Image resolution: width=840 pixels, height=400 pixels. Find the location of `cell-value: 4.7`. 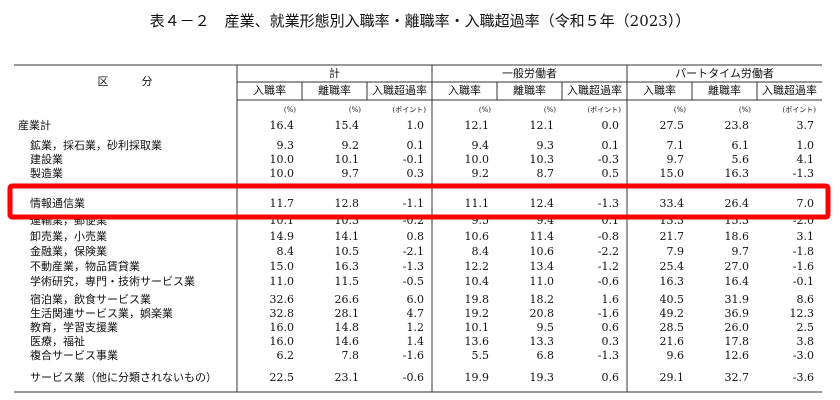

cell-value: 4.7 is located at coordinates (416, 313).